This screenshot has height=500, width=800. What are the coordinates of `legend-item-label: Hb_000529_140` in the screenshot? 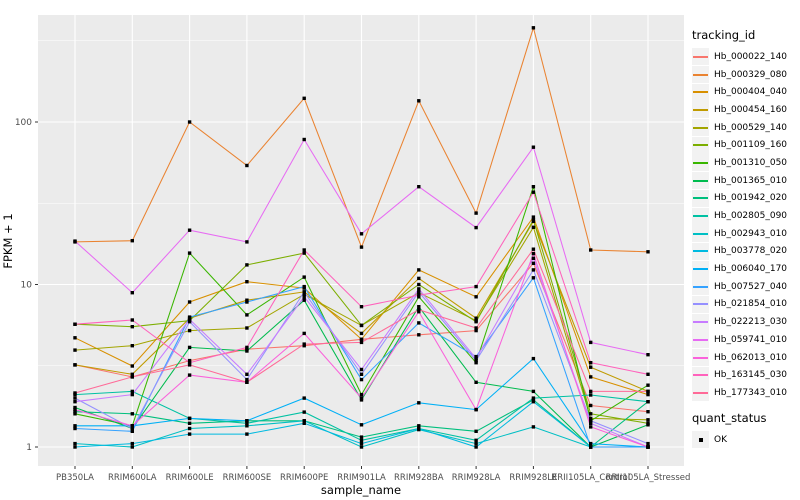 It's located at (751, 127).